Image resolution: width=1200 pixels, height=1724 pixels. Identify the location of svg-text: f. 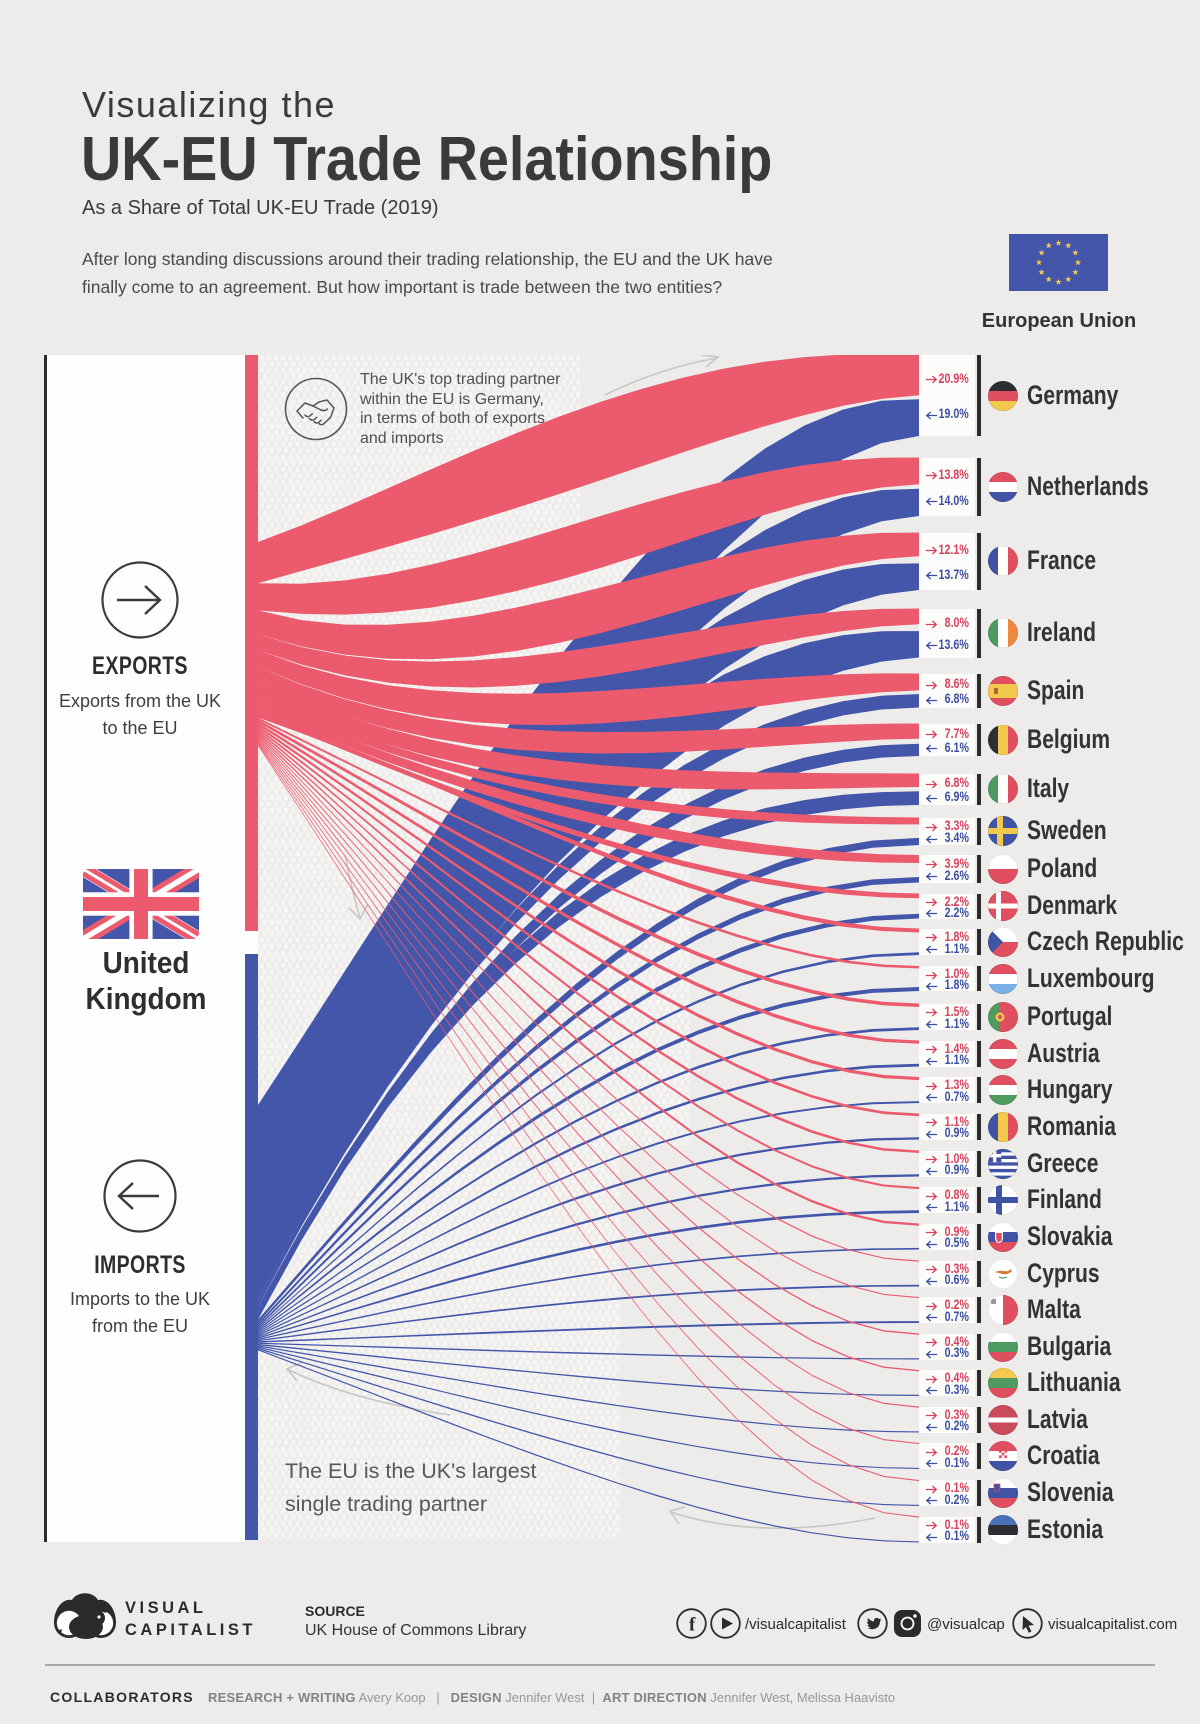
(692, 1625).